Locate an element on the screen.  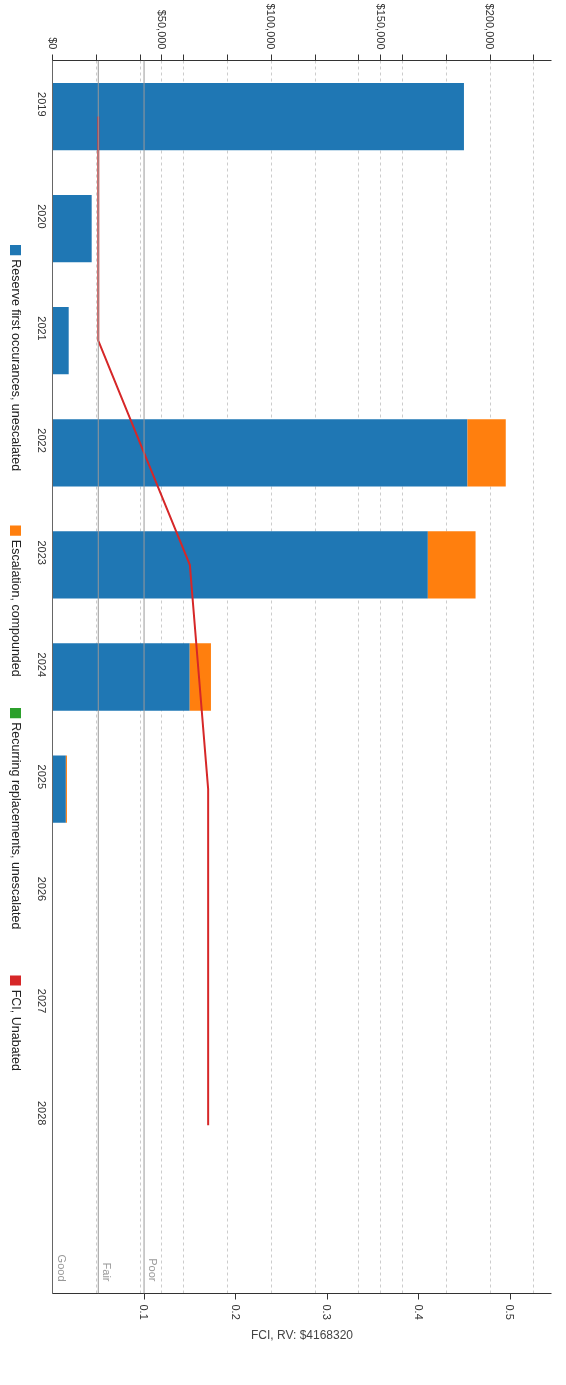
legend-label: Escalation, compounded is located at coordinates (15, 608).